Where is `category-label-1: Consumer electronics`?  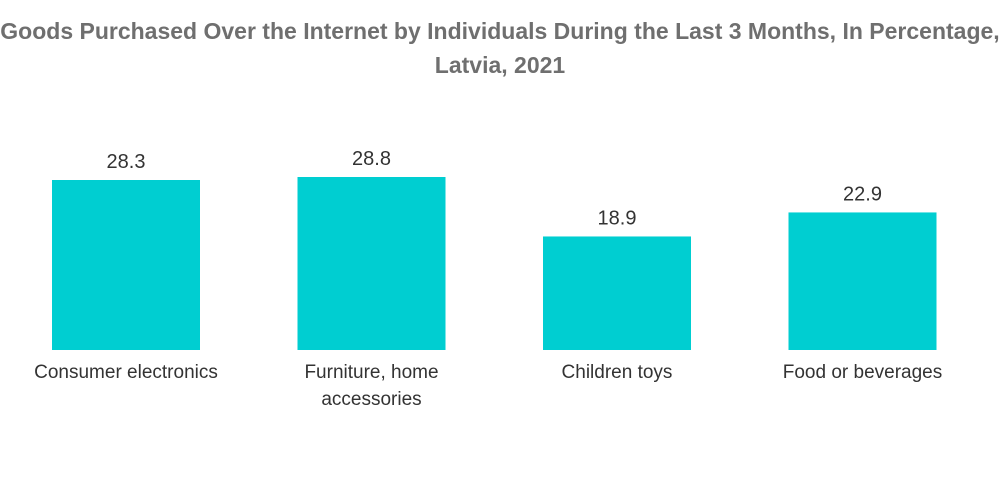 category-label-1: Consumer electronics is located at coordinates (126, 372).